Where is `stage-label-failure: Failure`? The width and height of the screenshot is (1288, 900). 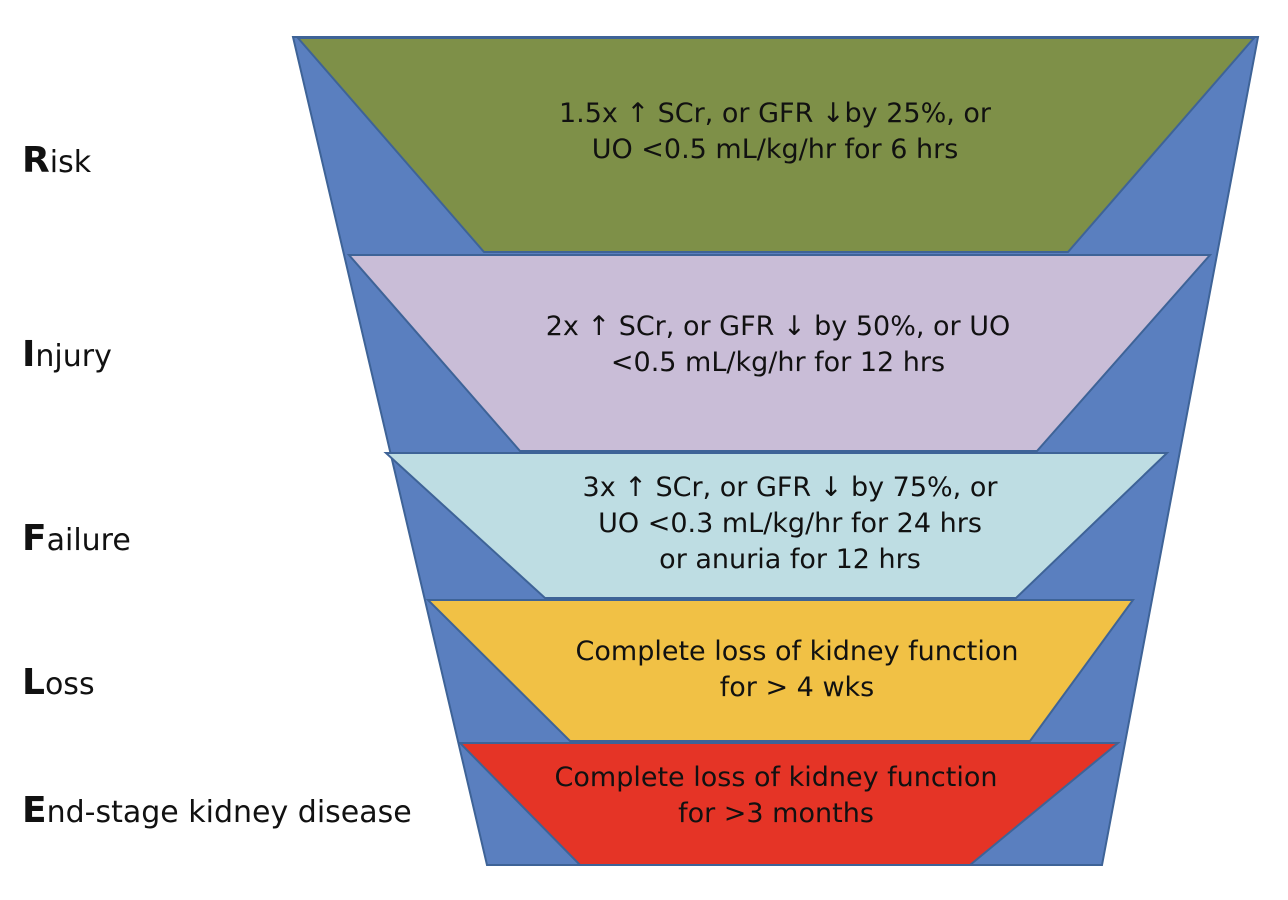 stage-label-failure: Failure is located at coordinates (76, 538).